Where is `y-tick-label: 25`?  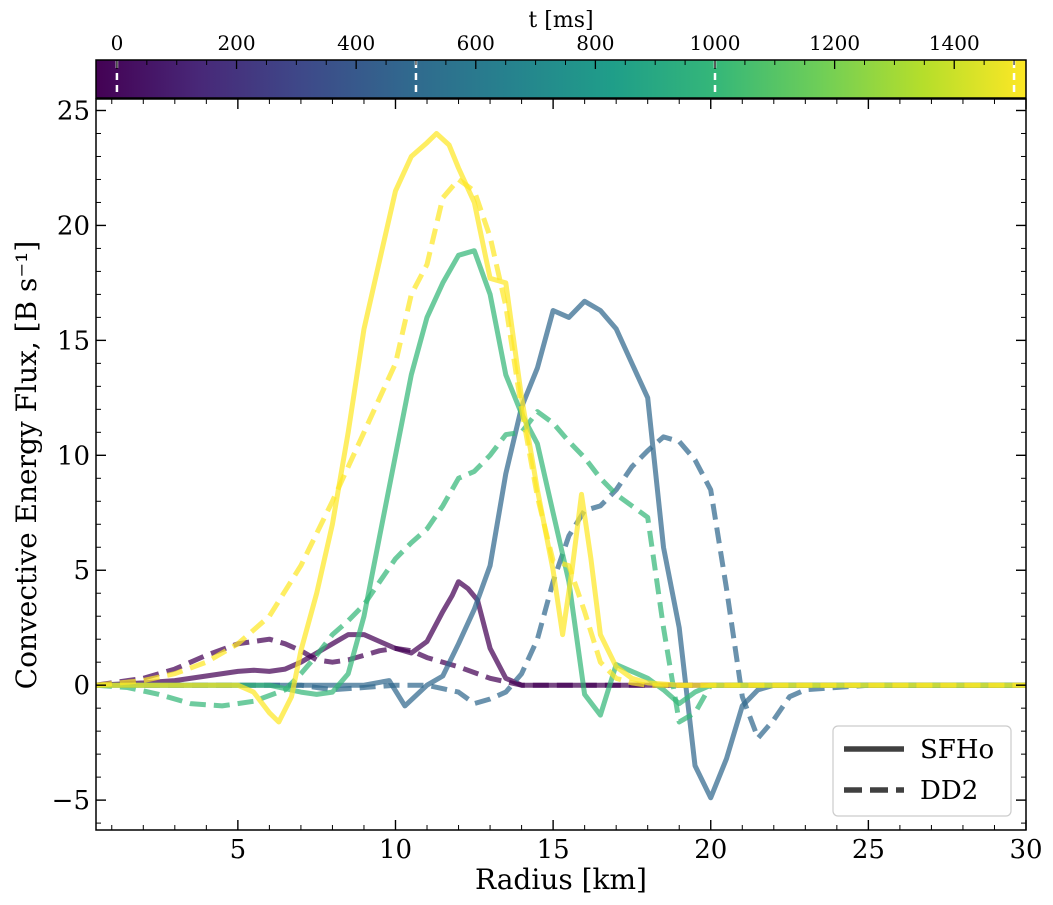
y-tick-label: 25 is located at coordinates (73, 111).